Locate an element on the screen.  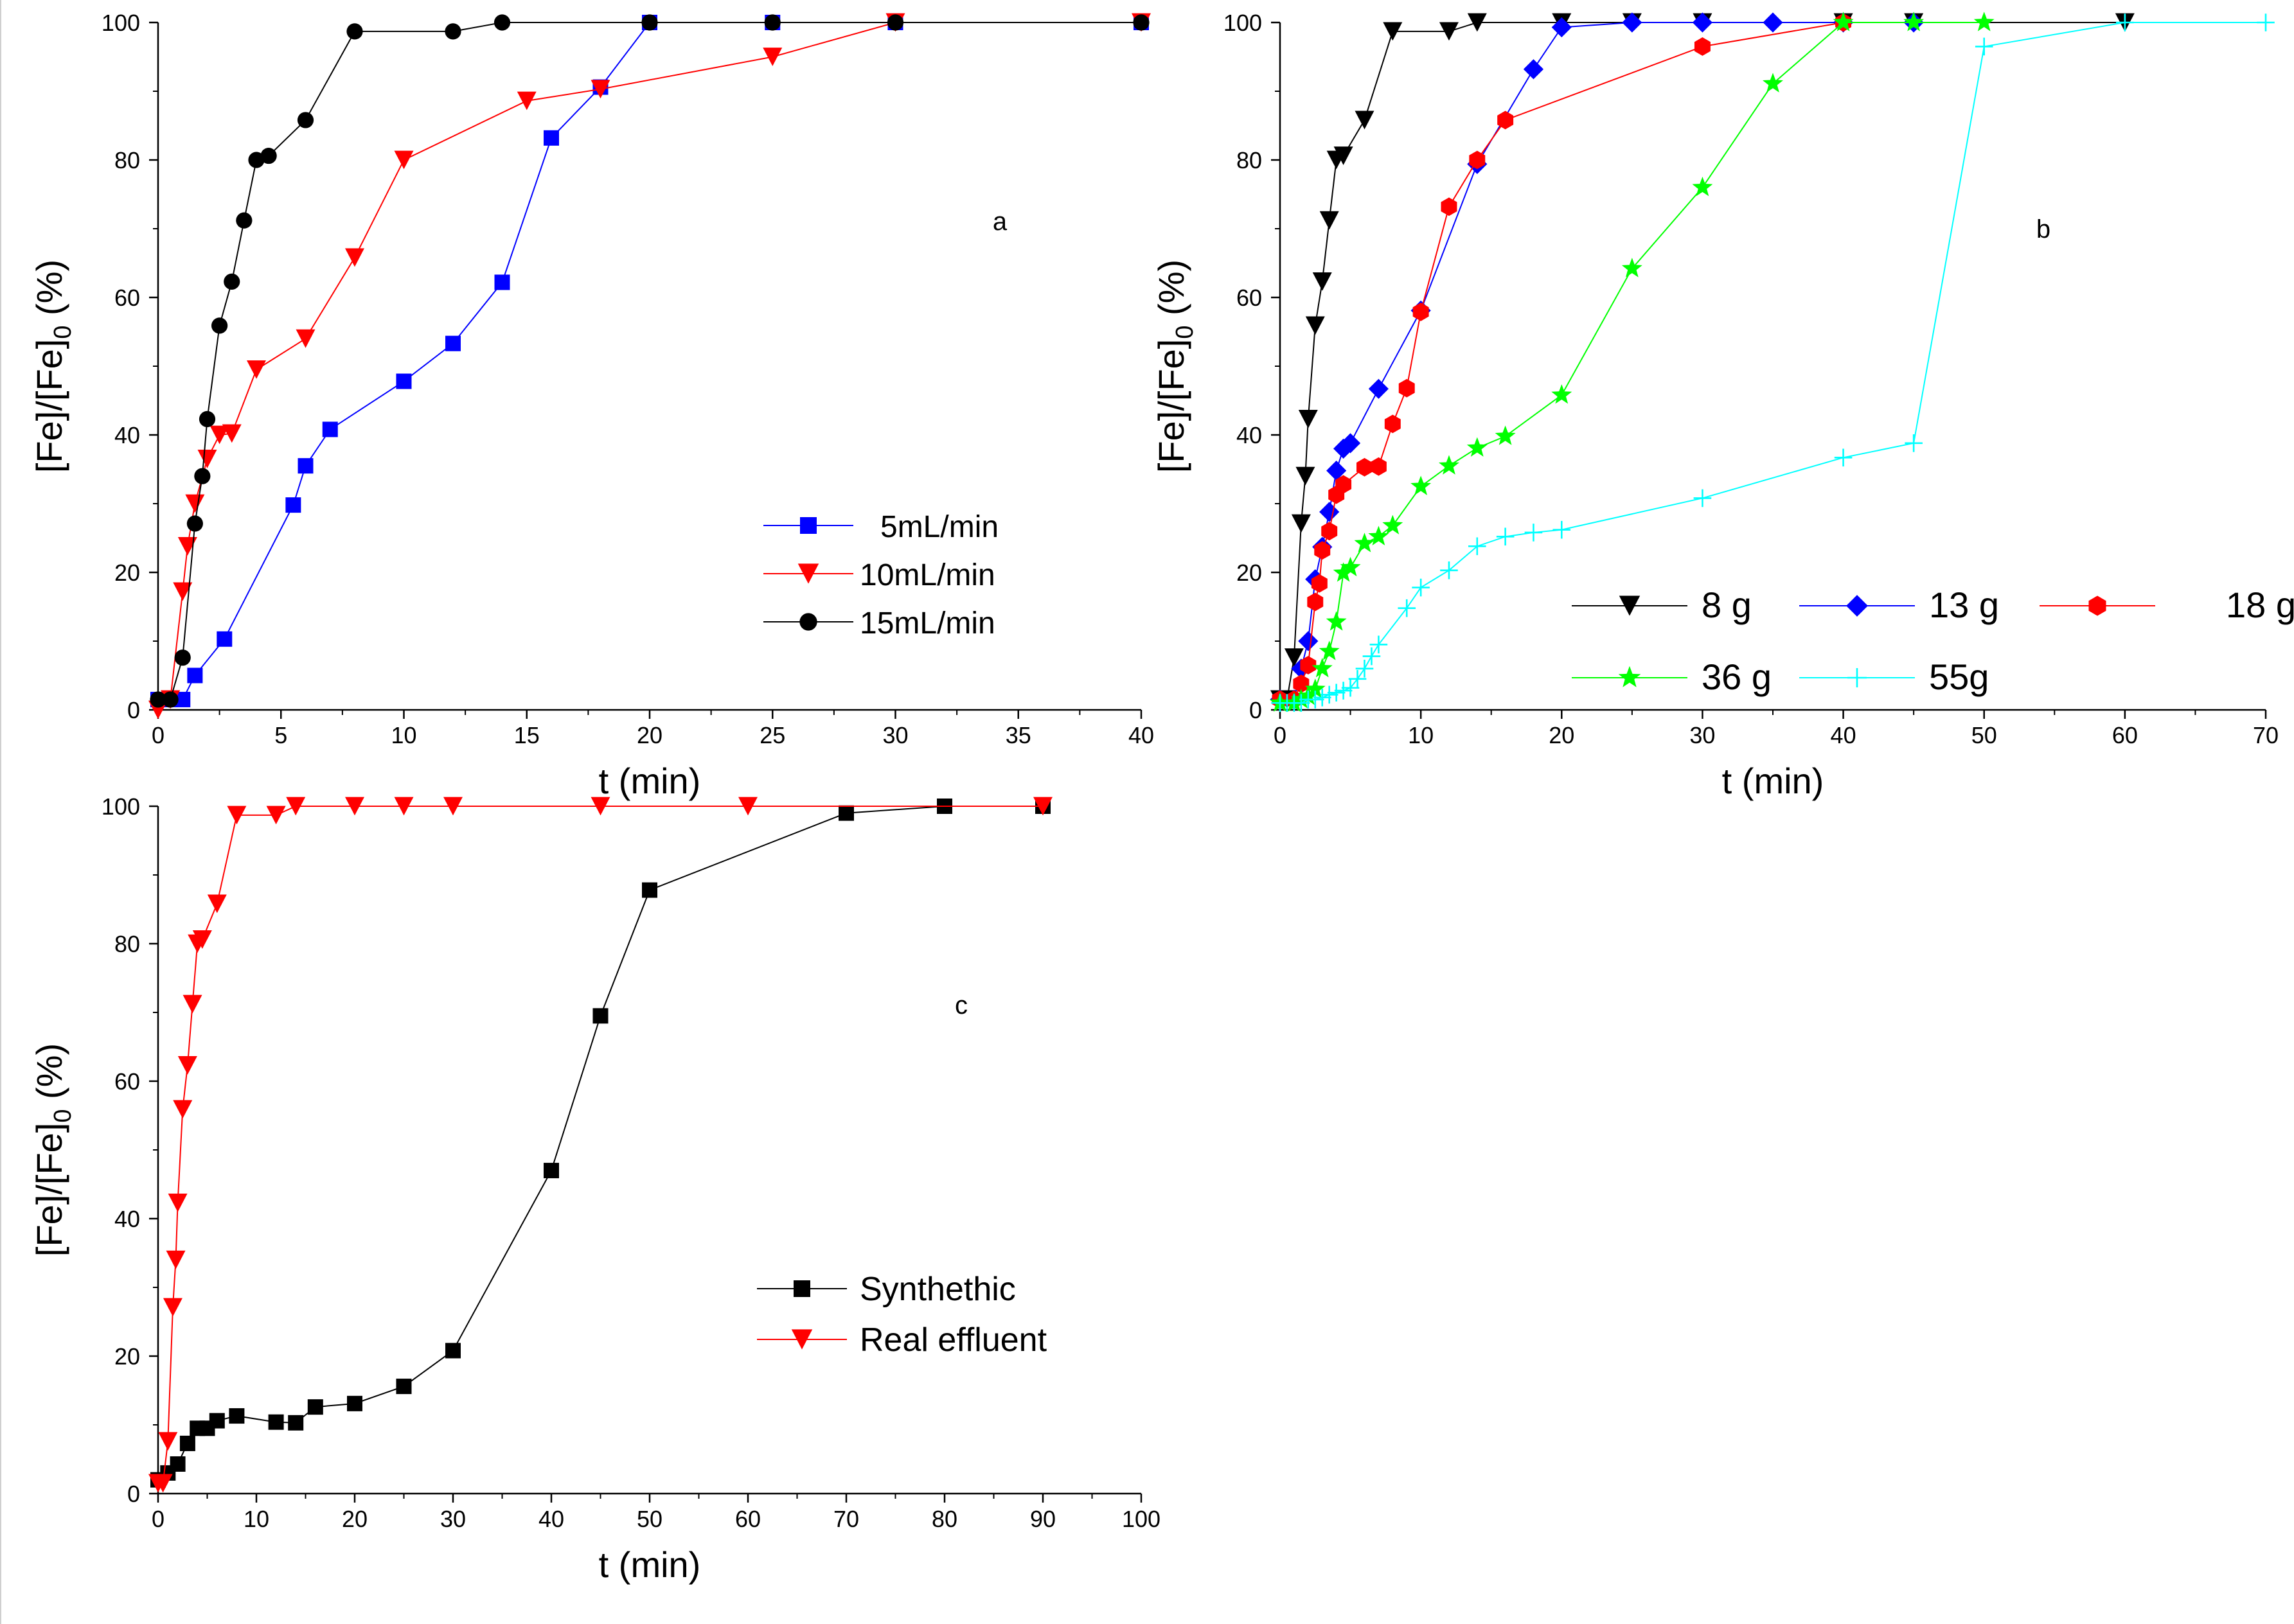
panel-label-b: b is located at coordinates (2043, 229).